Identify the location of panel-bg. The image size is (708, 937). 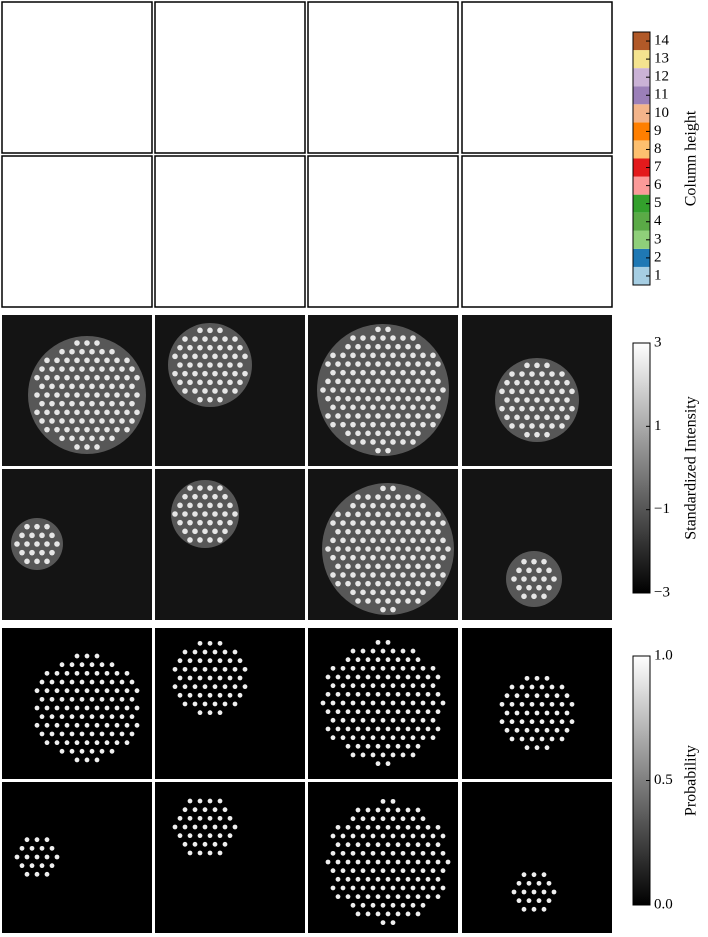
(230, 77).